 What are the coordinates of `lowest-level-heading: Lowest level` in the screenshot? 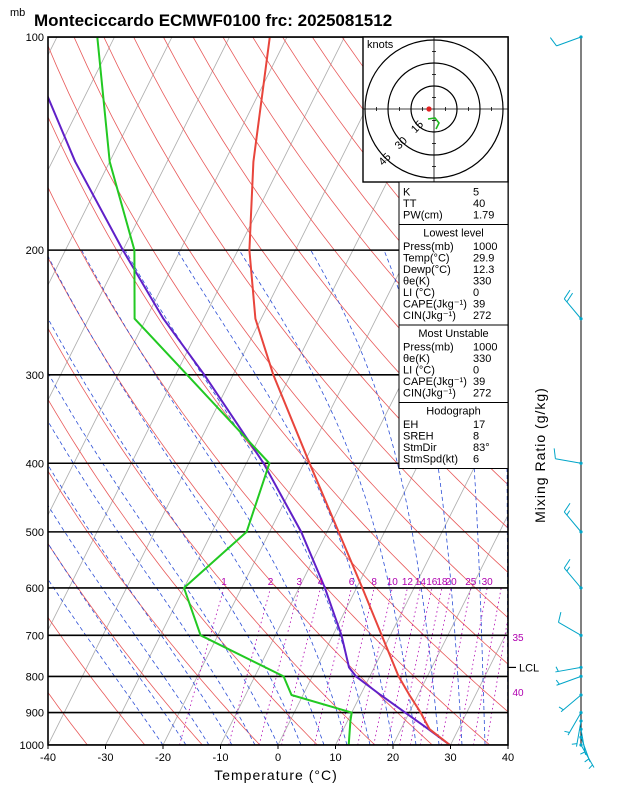 It's located at (453, 234).